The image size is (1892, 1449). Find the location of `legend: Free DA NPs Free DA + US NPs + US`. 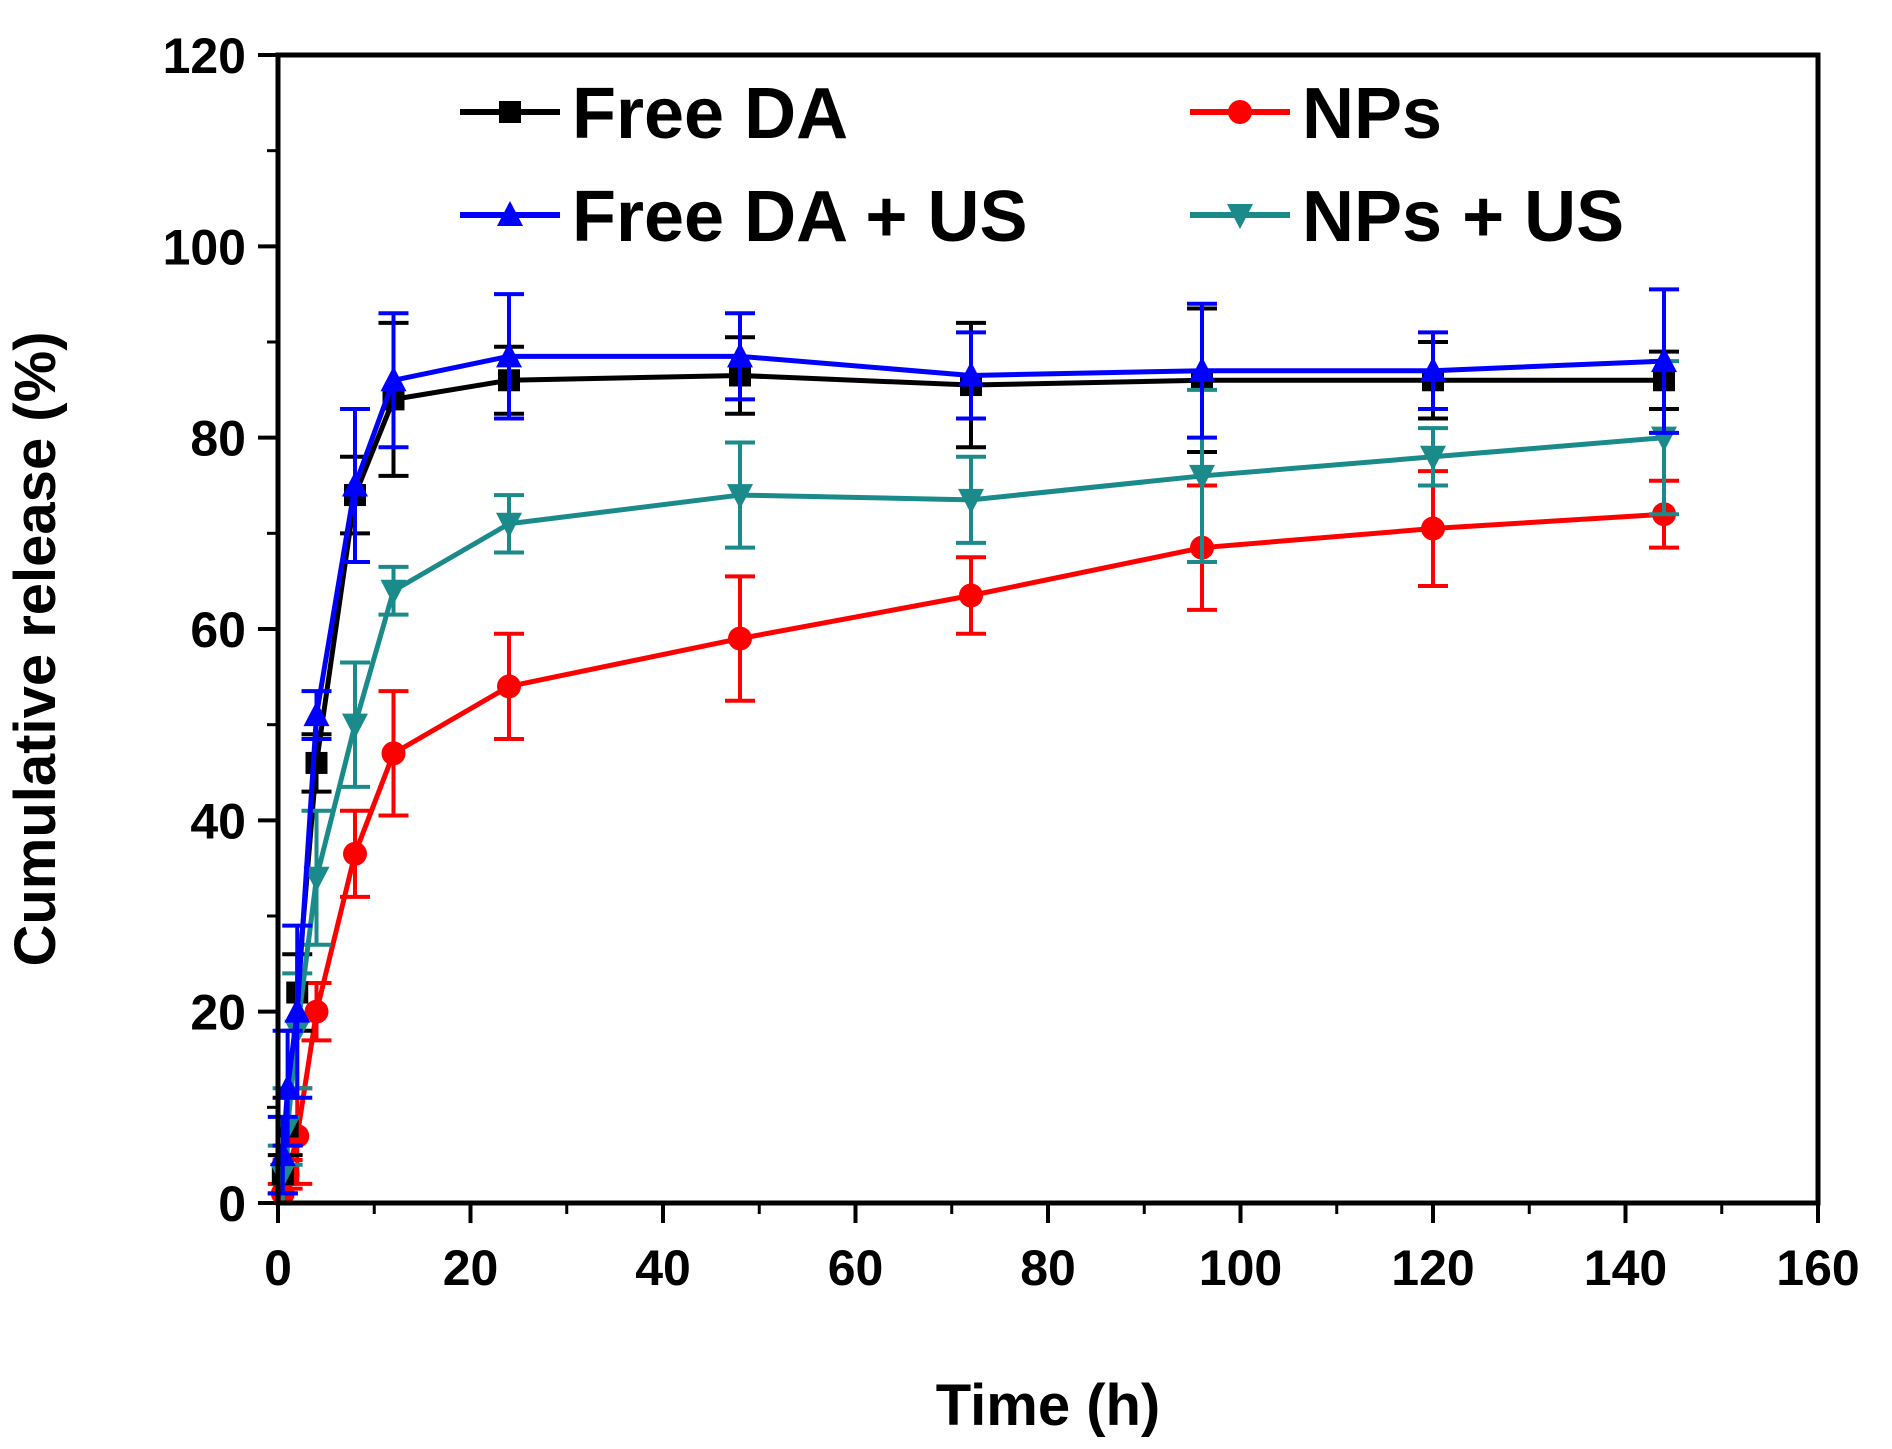

legend: Free DA NPs Free DA + US NPs + US is located at coordinates (1042, 165).